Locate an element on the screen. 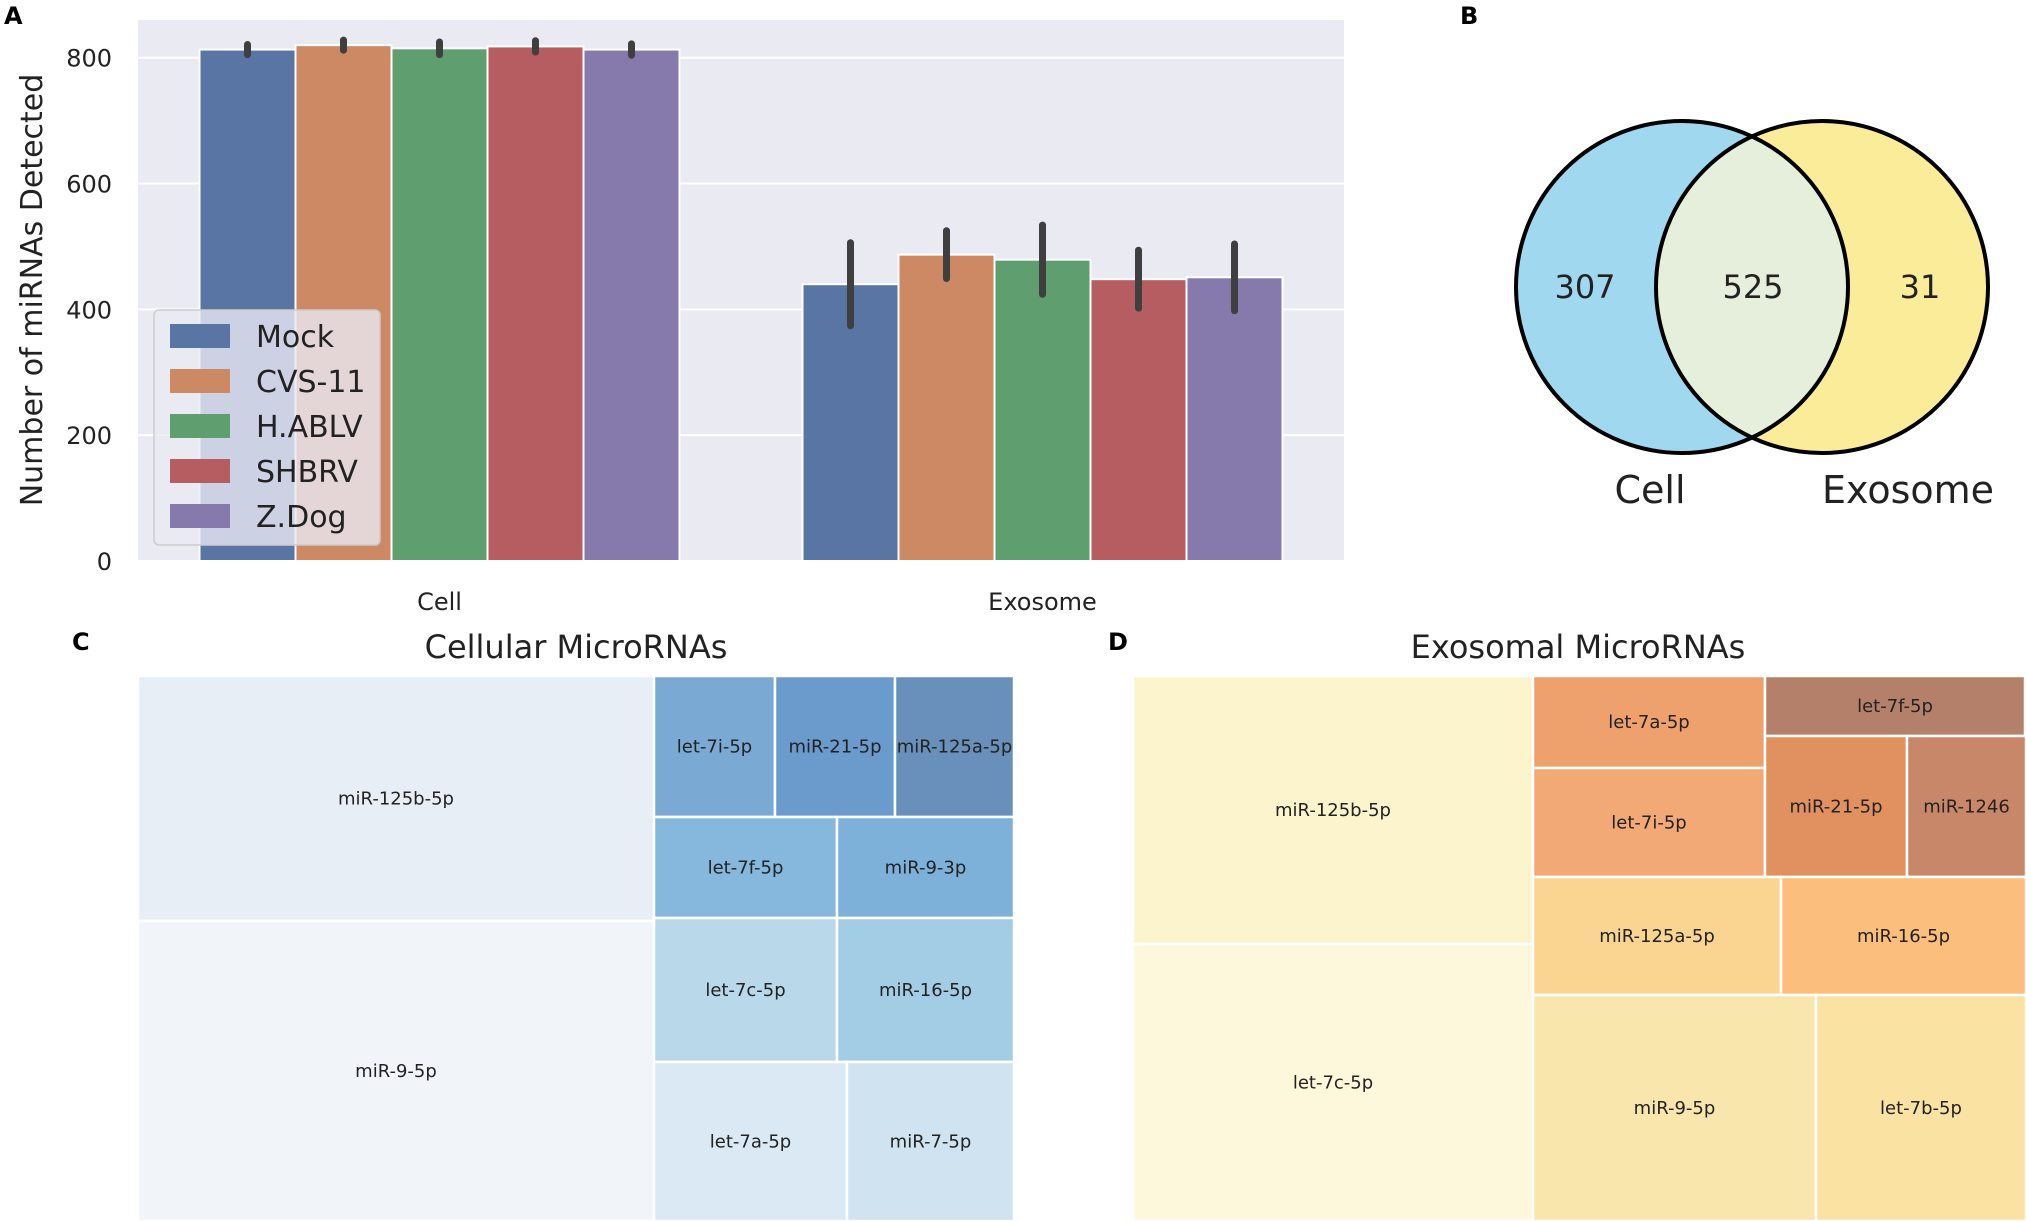 This screenshot has height=1221, width=2026. treemap-label: miR-9-5p is located at coordinates (1675, 1108).